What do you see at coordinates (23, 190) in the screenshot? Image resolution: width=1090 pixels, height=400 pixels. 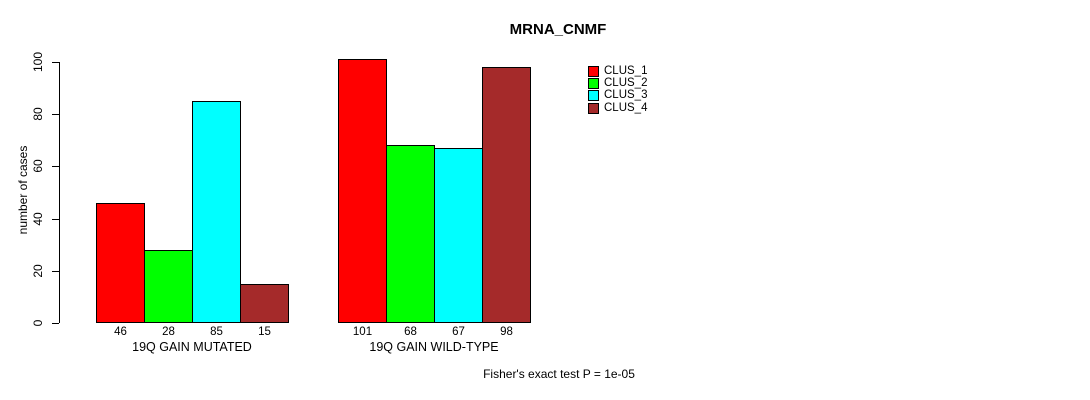 I see `y-axis-title: number of cases` at bounding box center [23, 190].